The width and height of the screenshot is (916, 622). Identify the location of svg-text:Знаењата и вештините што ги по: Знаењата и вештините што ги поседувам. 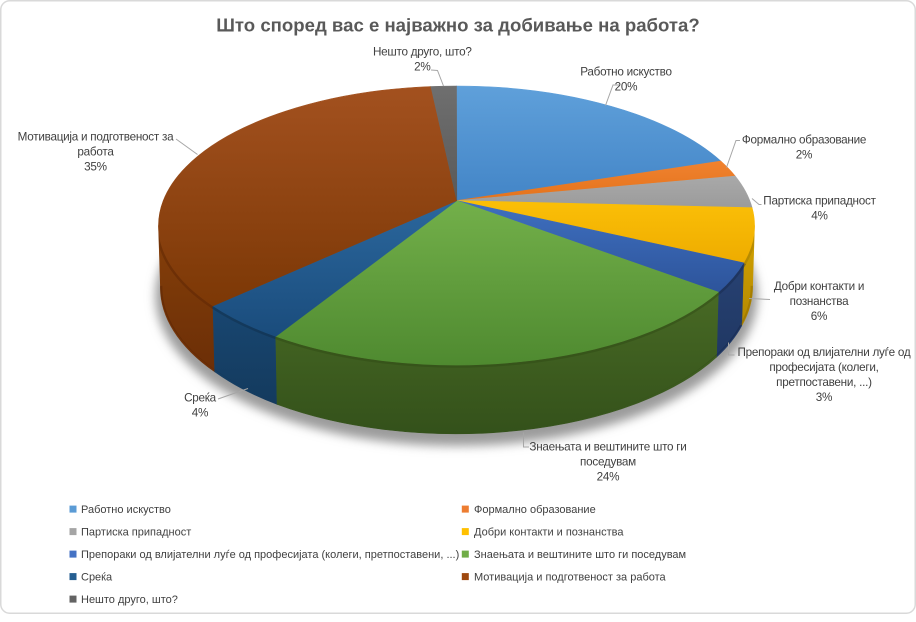
(580, 555).